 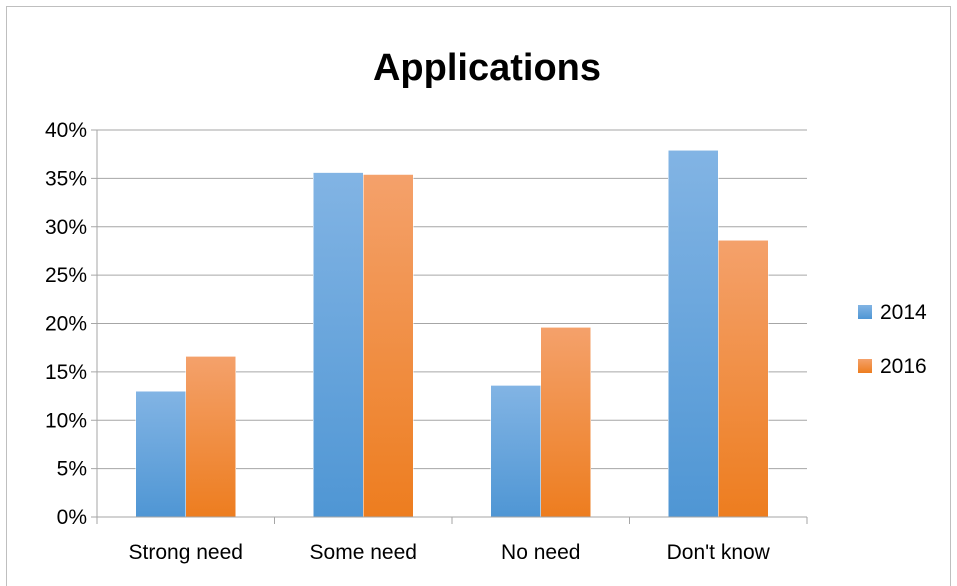 I want to click on x-category-label: Don't know, so click(x=719, y=552).